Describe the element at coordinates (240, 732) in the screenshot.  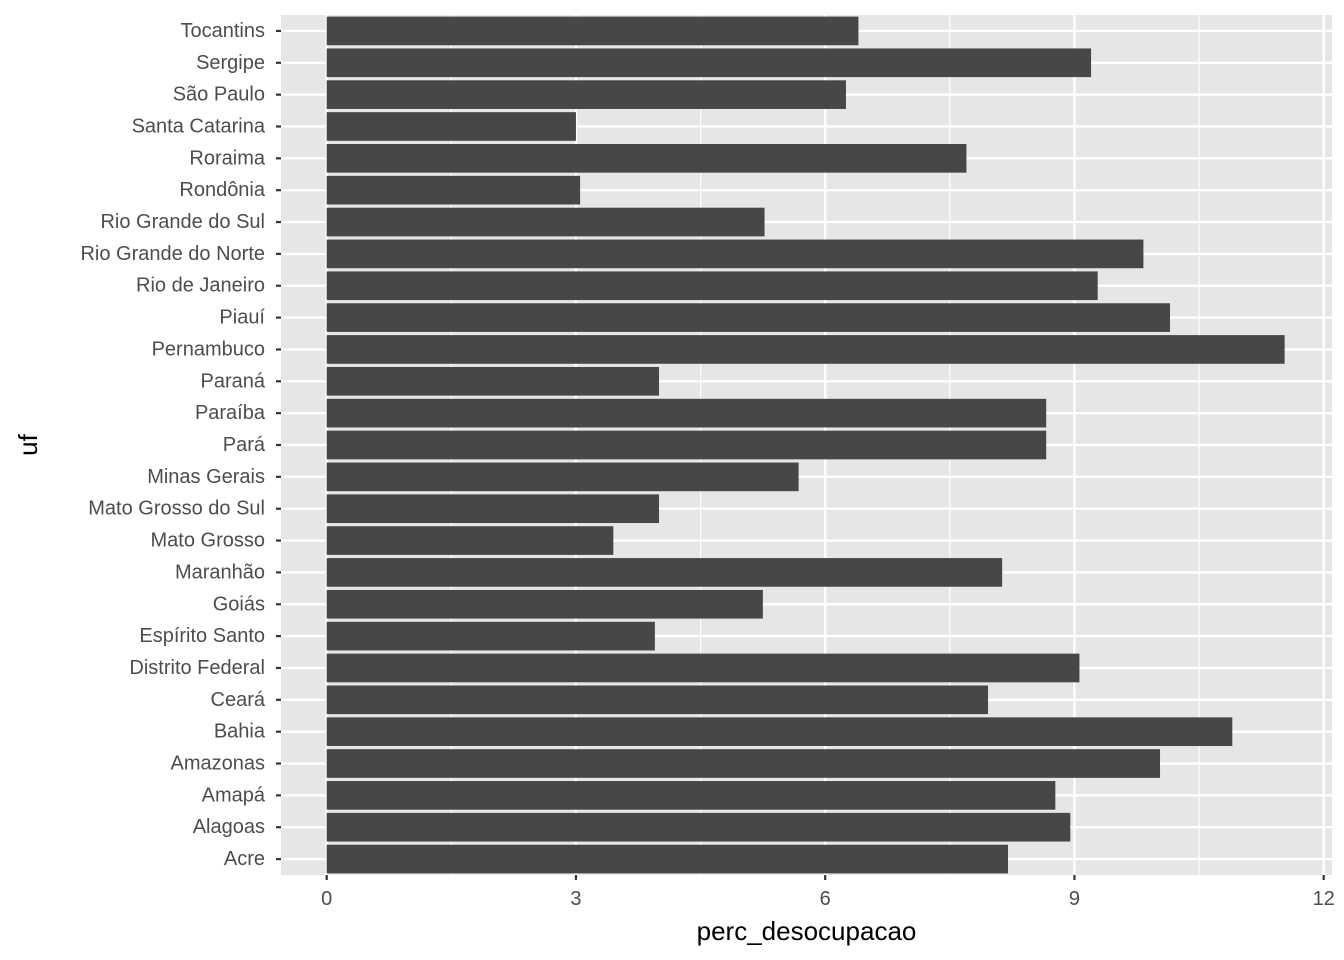
I see `y-tick-label: Bahia` at that location.